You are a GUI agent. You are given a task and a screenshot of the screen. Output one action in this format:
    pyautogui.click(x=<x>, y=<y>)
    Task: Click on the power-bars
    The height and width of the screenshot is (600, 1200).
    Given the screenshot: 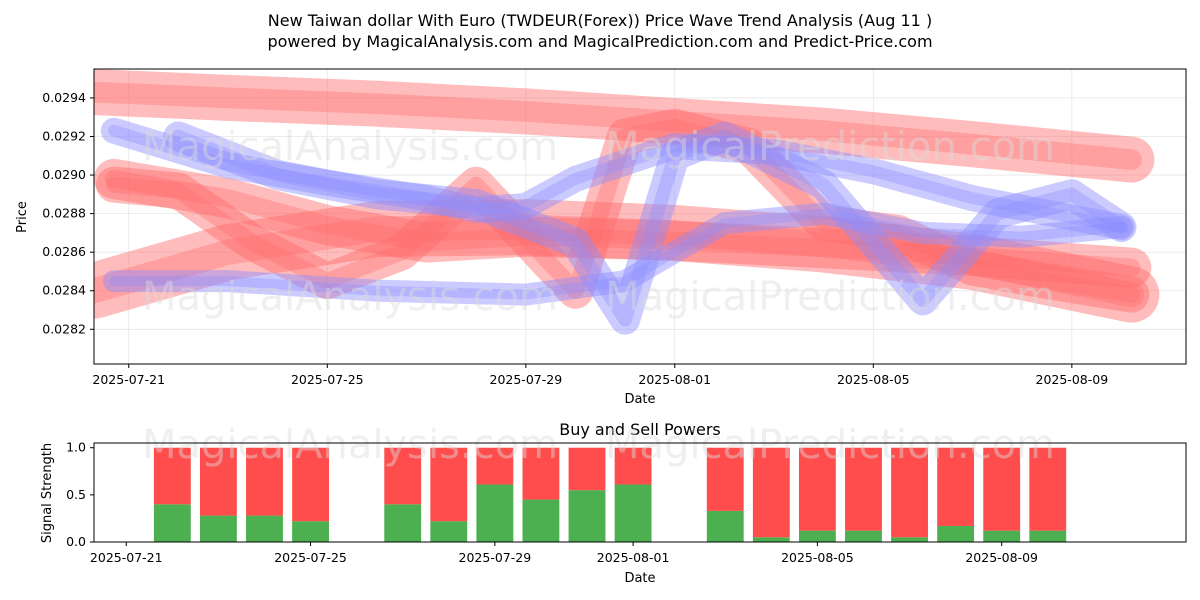 What is the action you would take?
    pyautogui.click(x=610, y=494)
    